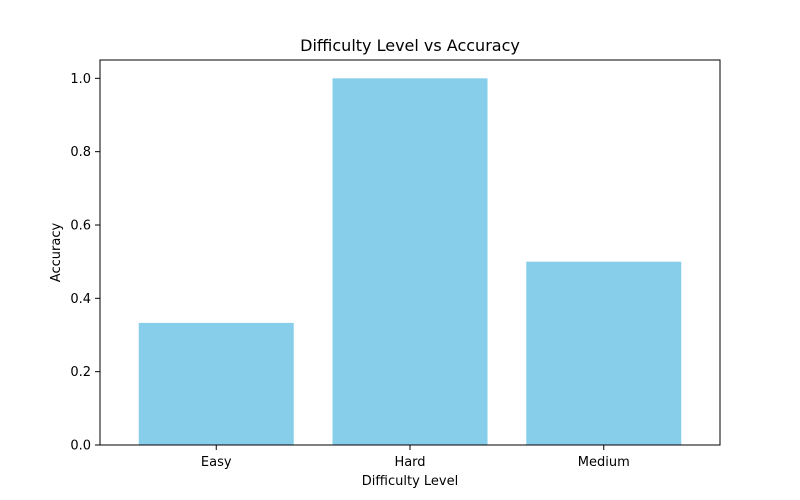  I want to click on y-tick-label: 1.0, so click(80, 79).